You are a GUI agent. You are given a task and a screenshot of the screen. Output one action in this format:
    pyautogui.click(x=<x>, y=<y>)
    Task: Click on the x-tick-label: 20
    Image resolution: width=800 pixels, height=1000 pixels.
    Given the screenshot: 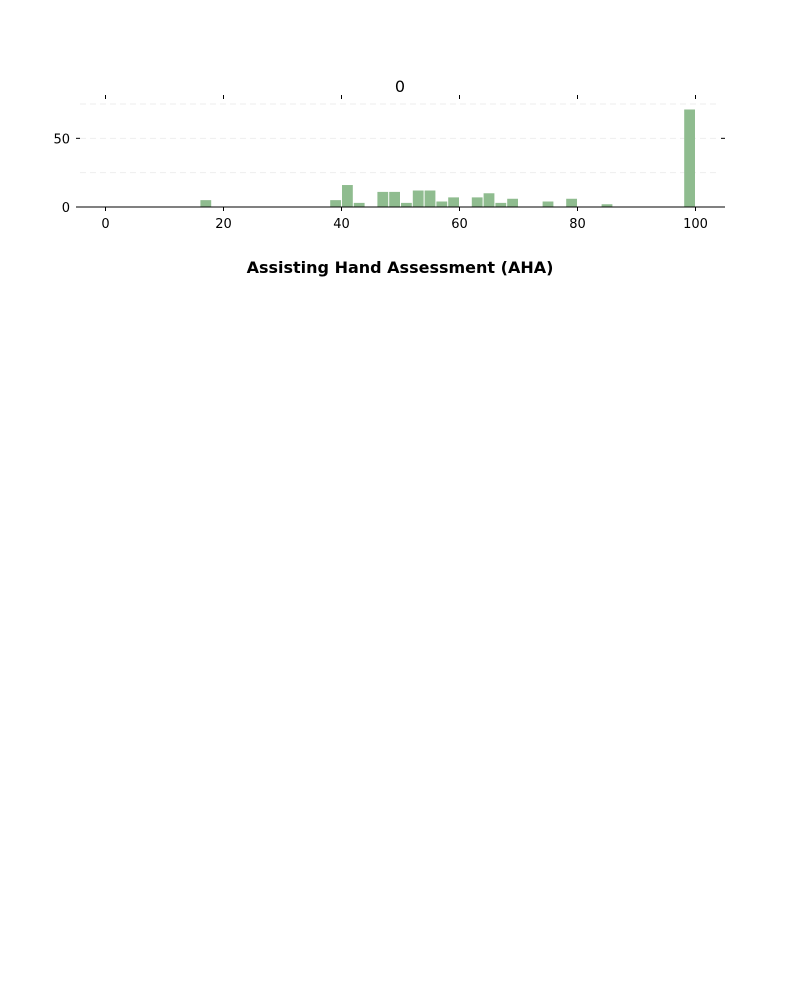 What is the action you would take?
    pyautogui.click(x=223, y=224)
    